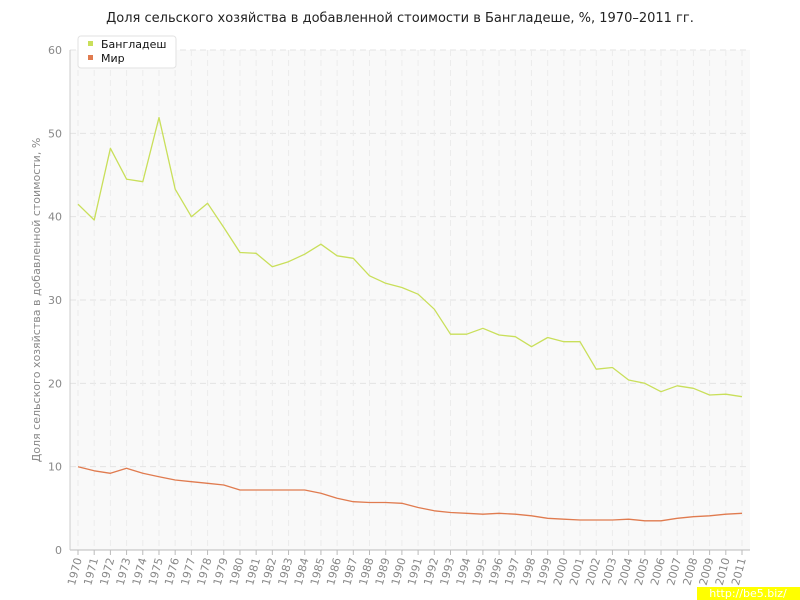 The image size is (800, 600). I want to click on legend-swatch-bangladesh, so click(90, 43).